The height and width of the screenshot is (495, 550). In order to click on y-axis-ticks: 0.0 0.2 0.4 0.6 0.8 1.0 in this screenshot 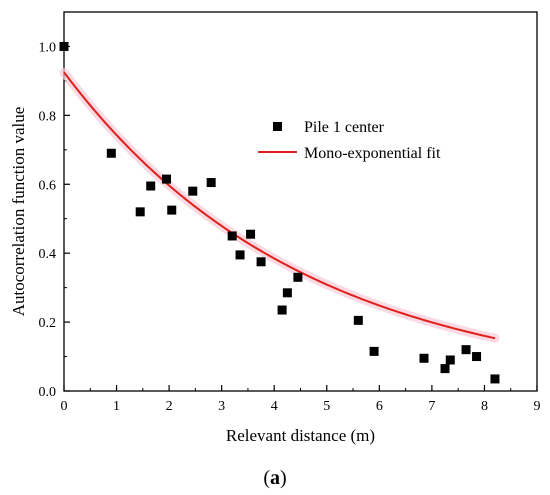, I will do `click(54, 205)`.